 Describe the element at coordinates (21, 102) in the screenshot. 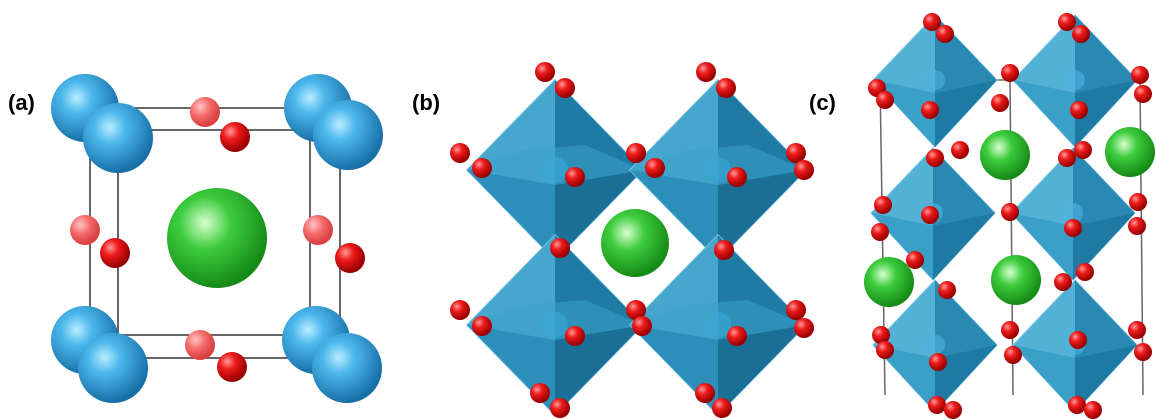

I see `panel-a-label: (a)` at that location.